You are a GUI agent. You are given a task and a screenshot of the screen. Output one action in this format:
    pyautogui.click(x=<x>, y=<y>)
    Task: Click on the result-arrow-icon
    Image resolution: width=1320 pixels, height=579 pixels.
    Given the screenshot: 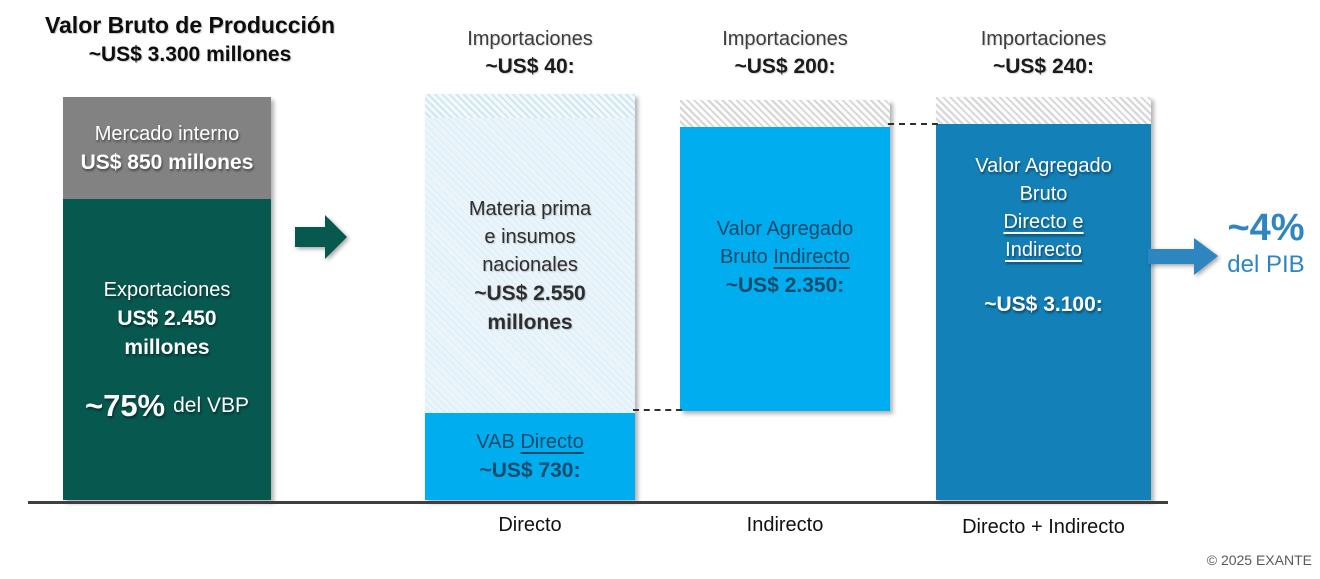 What is the action you would take?
    pyautogui.click(x=1183, y=256)
    